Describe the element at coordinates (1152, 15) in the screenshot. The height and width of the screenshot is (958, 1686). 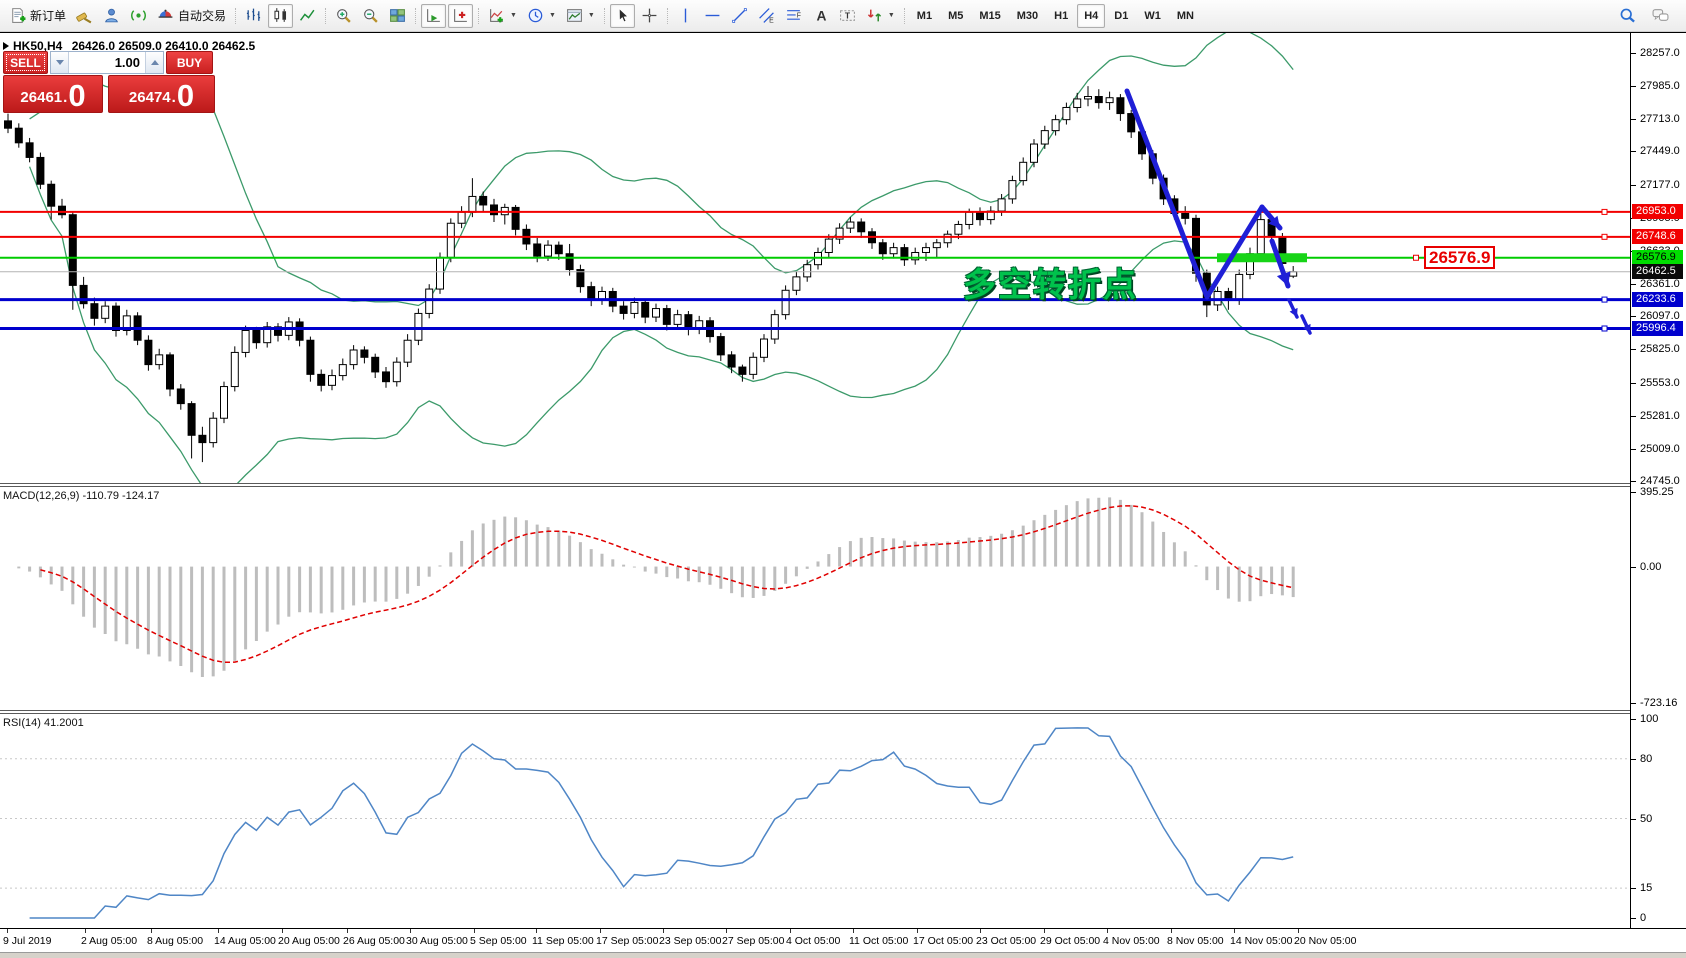
I see `timeframe-w1: W1` at that location.